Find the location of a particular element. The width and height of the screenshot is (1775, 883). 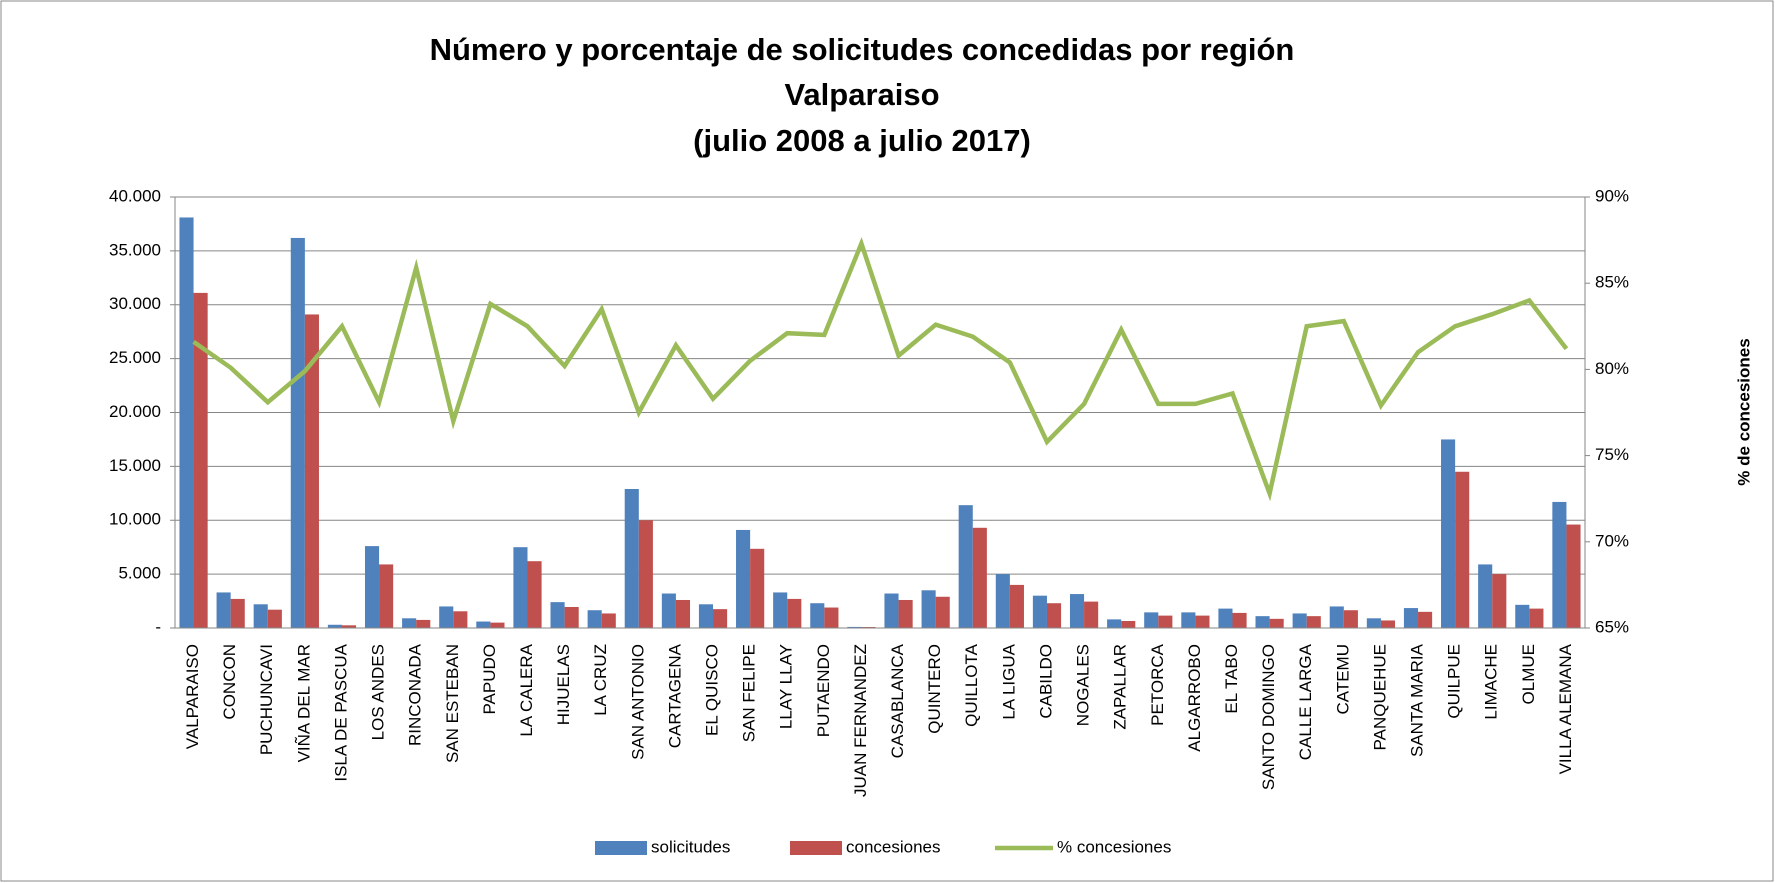

x-tick-label: CABILDO is located at coordinates (1045, 681).